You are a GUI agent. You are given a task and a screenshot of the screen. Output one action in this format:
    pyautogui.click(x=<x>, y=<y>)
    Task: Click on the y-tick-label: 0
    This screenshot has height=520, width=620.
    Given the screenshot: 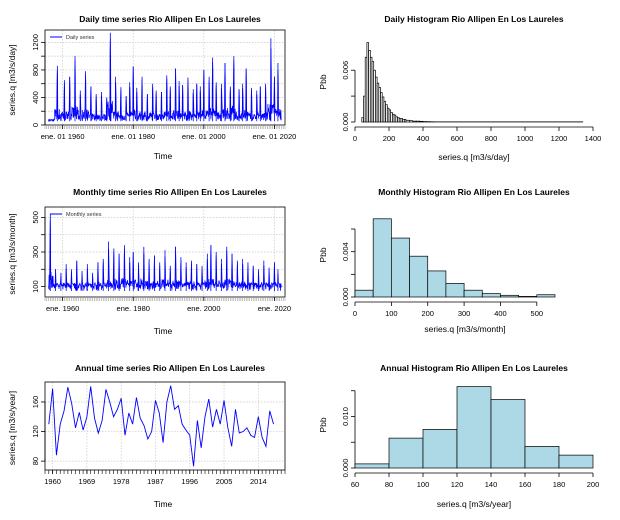 What is the action you would take?
    pyautogui.click(x=35, y=125)
    